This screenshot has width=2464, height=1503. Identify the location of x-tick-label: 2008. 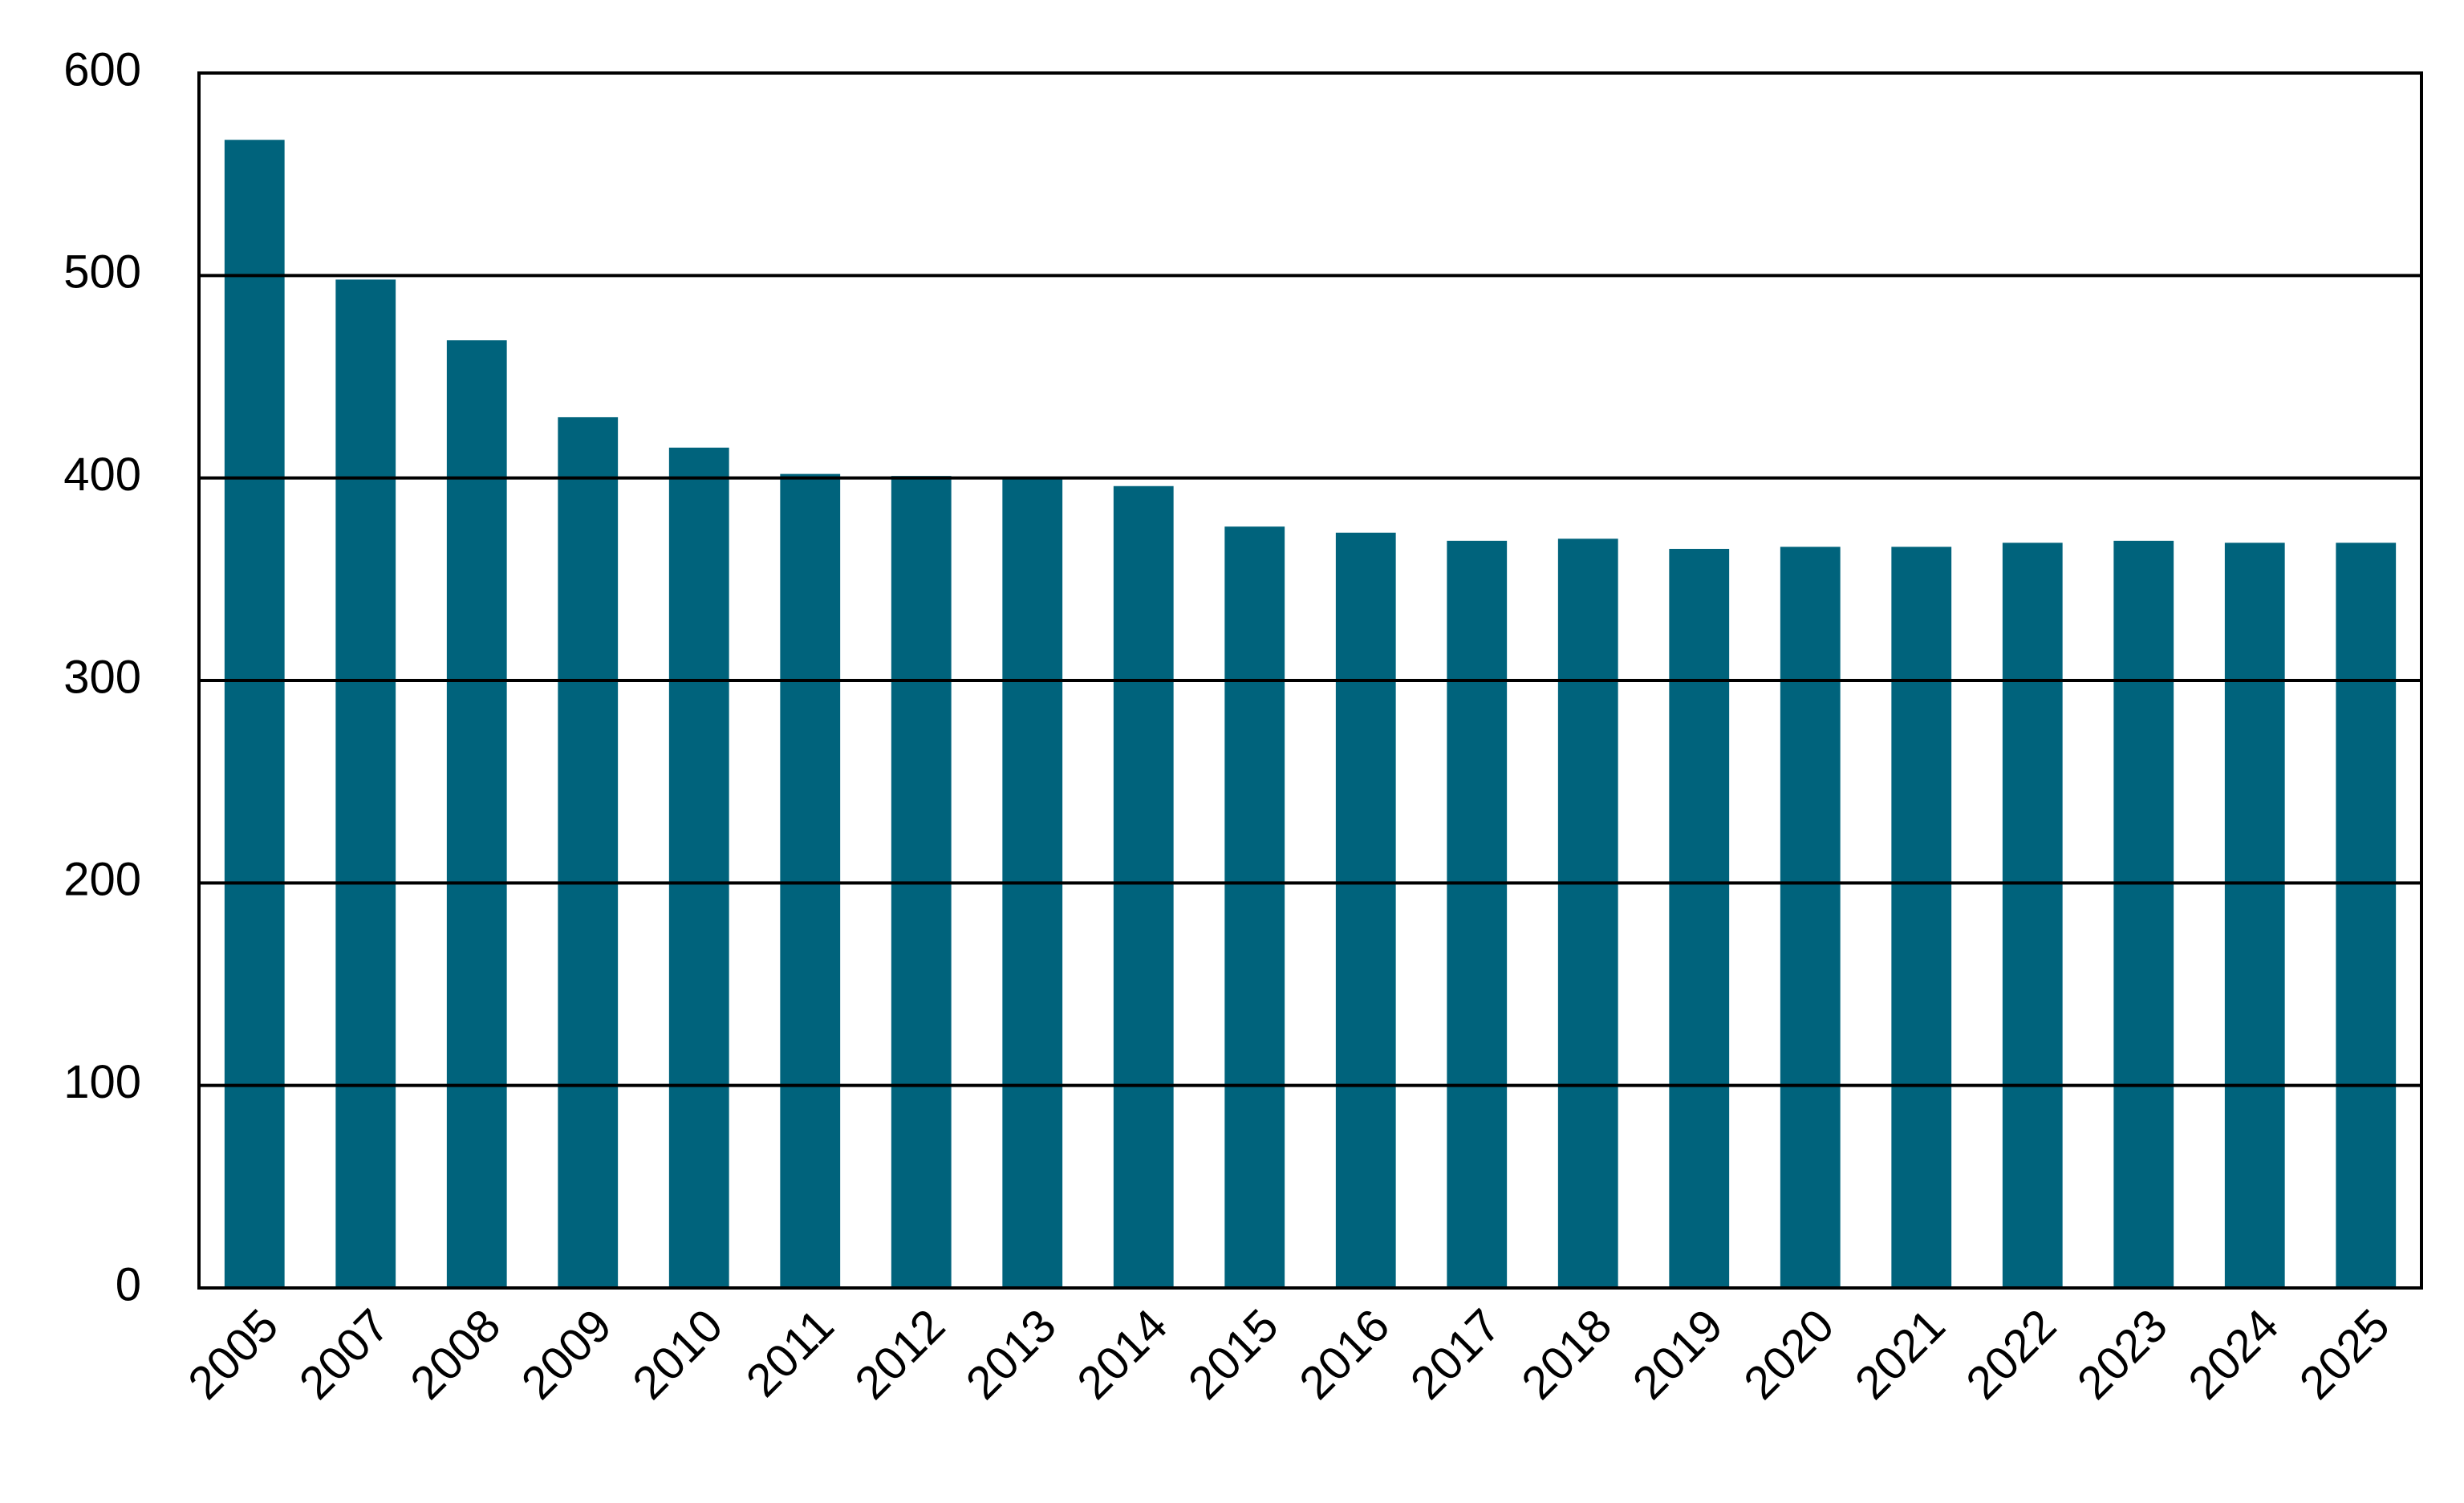
(455, 1354).